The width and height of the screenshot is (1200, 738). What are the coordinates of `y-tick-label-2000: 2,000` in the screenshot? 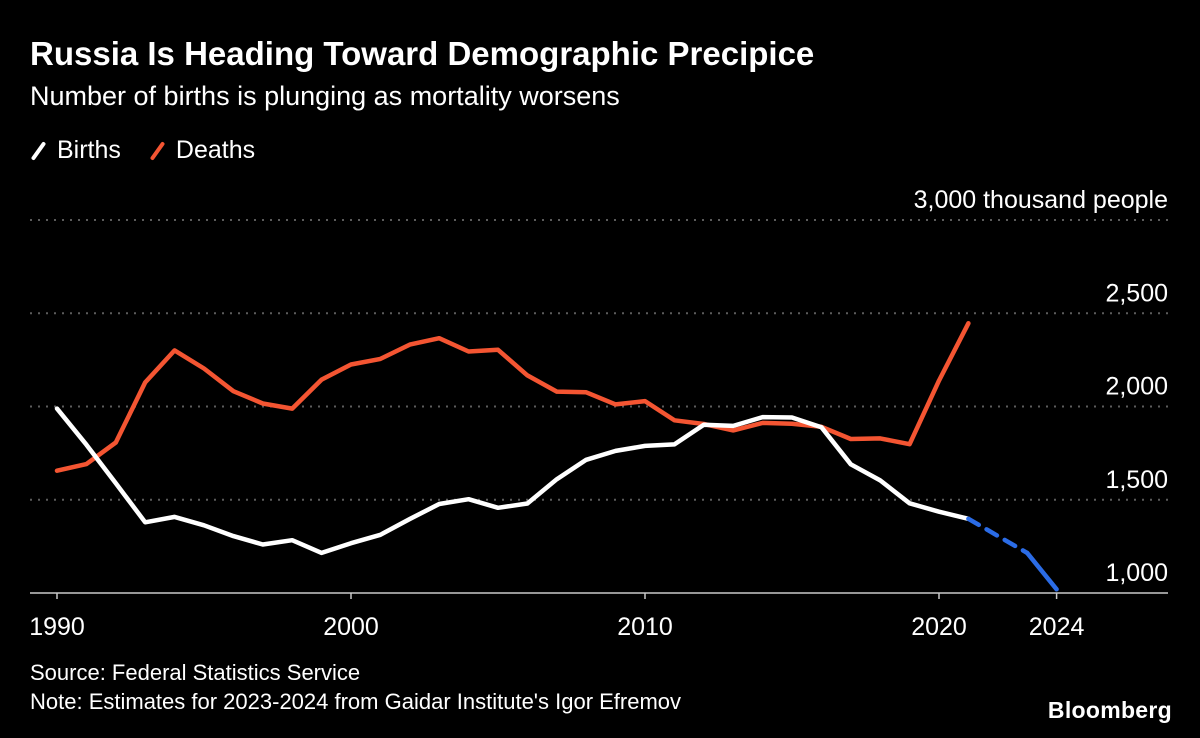 It's located at (1136, 387).